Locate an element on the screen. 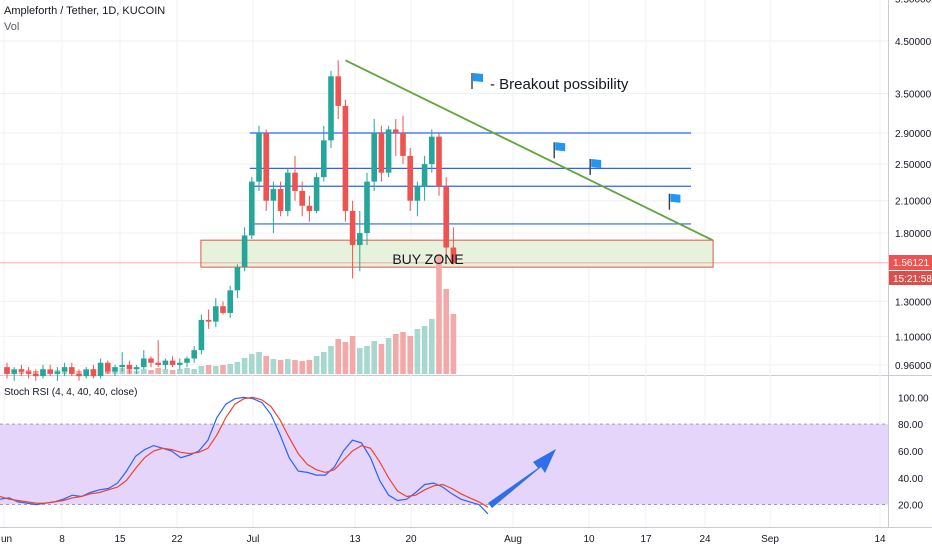 This screenshot has width=932, height=555. buy-zone-label: BUY ZONE is located at coordinates (427, 259).